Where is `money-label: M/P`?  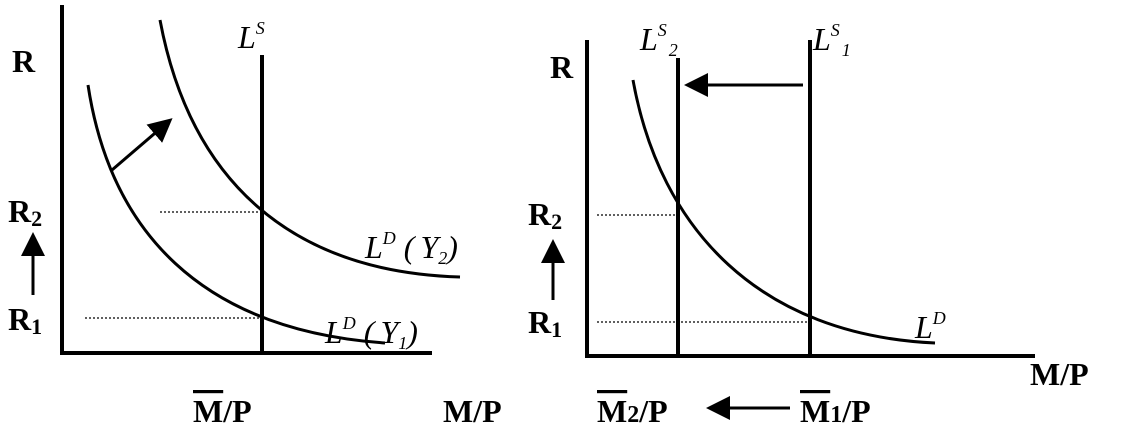 money-label: M/P is located at coordinates (222, 411).